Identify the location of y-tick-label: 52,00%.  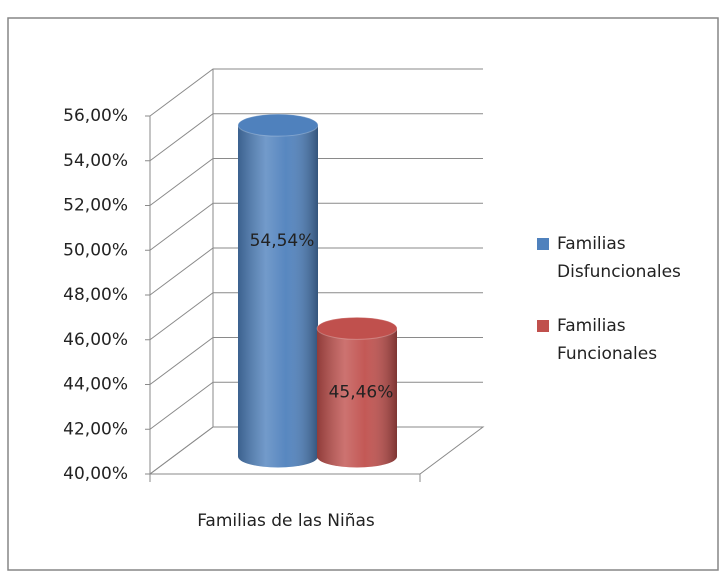
(95, 206).